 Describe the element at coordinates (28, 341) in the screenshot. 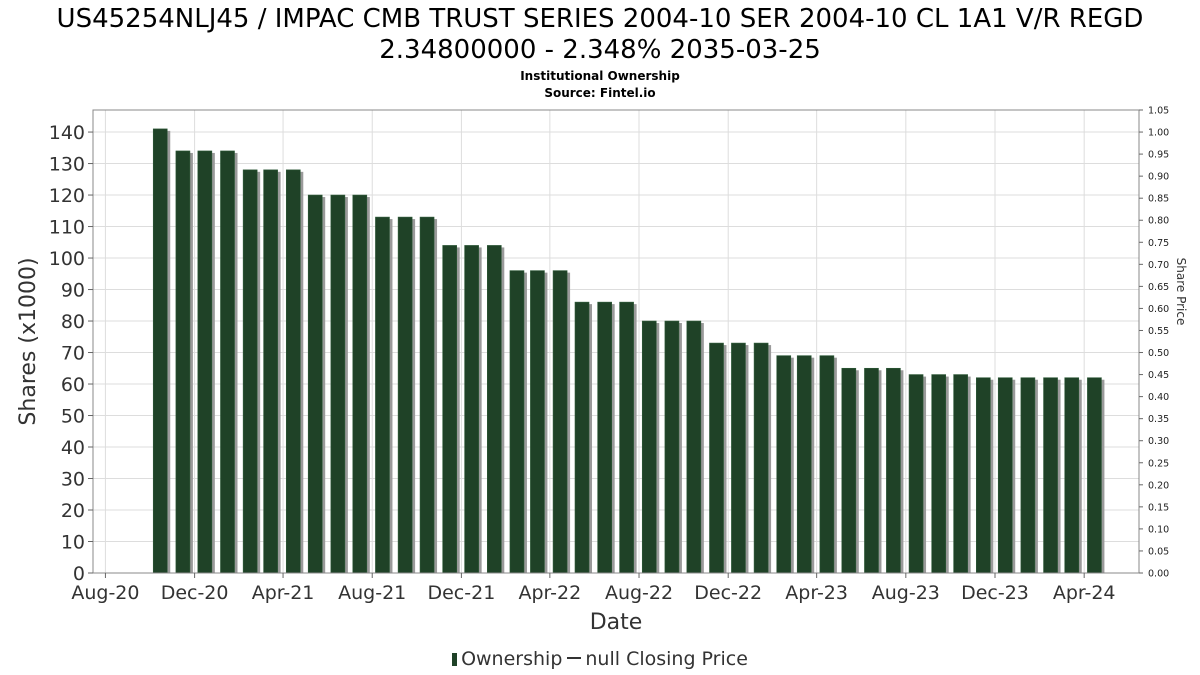

I see `y-axis-title: Shares (x1000)` at that location.